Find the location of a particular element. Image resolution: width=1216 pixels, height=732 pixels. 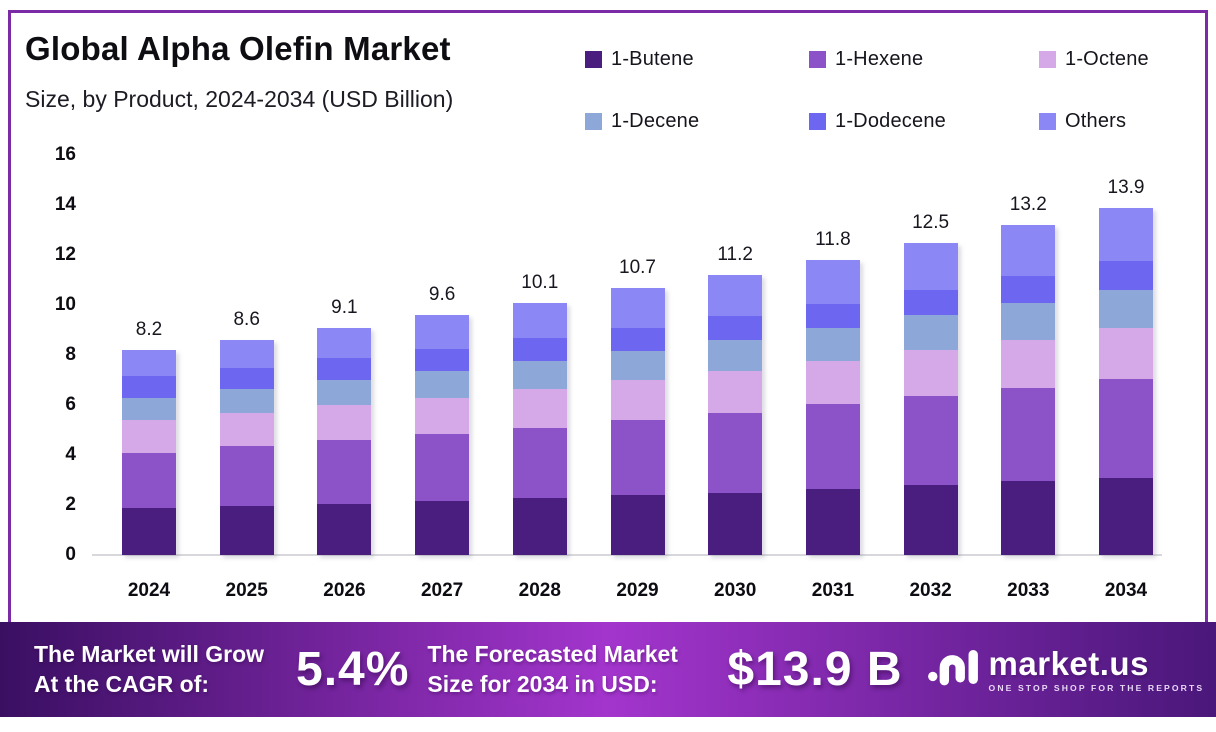

bar-2032-segment-1-octene is located at coordinates (930, 373).